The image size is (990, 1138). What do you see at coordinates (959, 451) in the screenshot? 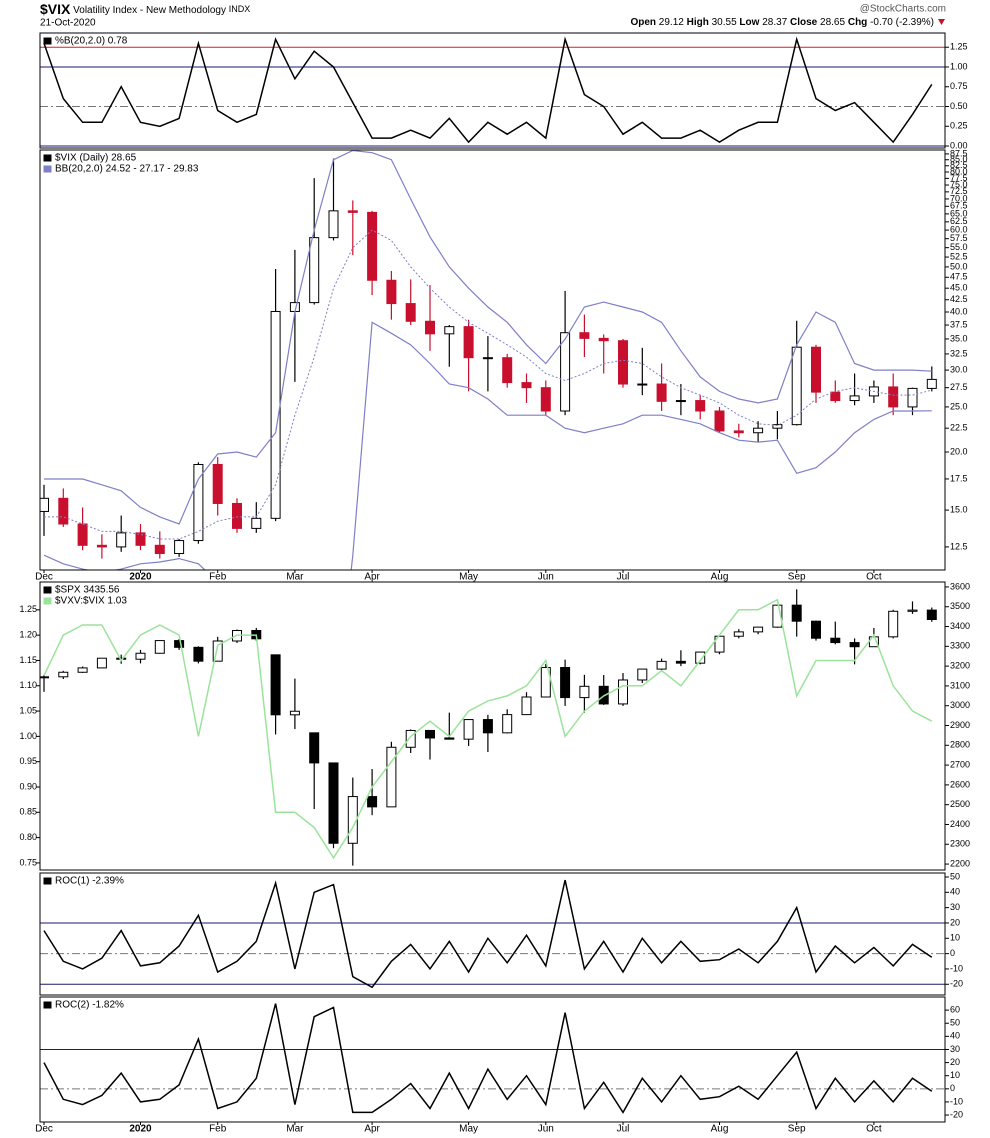
I see `y-tick-label: 20.0` at bounding box center [959, 451].